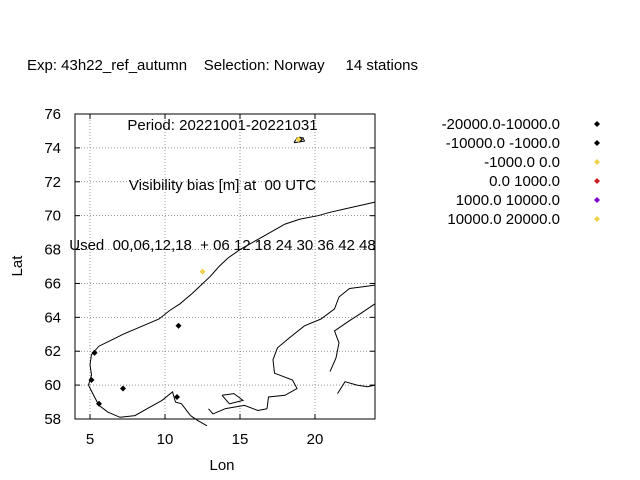 This screenshot has height=480, width=640. What do you see at coordinates (52, 182) in the screenshot?
I see `y-tick-label-7: 72` at bounding box center [52, 182].